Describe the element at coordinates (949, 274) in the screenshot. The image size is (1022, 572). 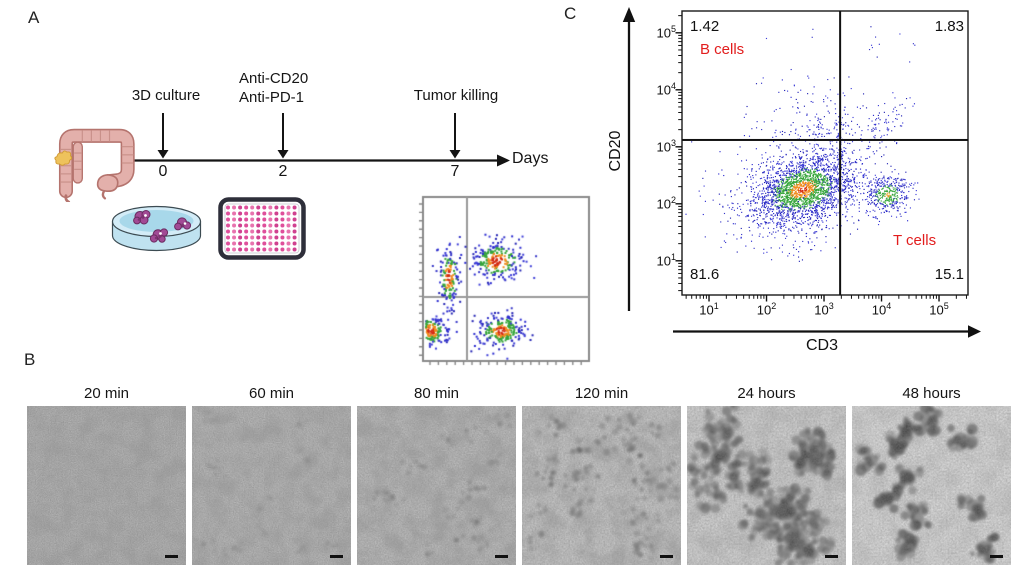
I see `quadrant-value-lower-right: 15.1` at that location.